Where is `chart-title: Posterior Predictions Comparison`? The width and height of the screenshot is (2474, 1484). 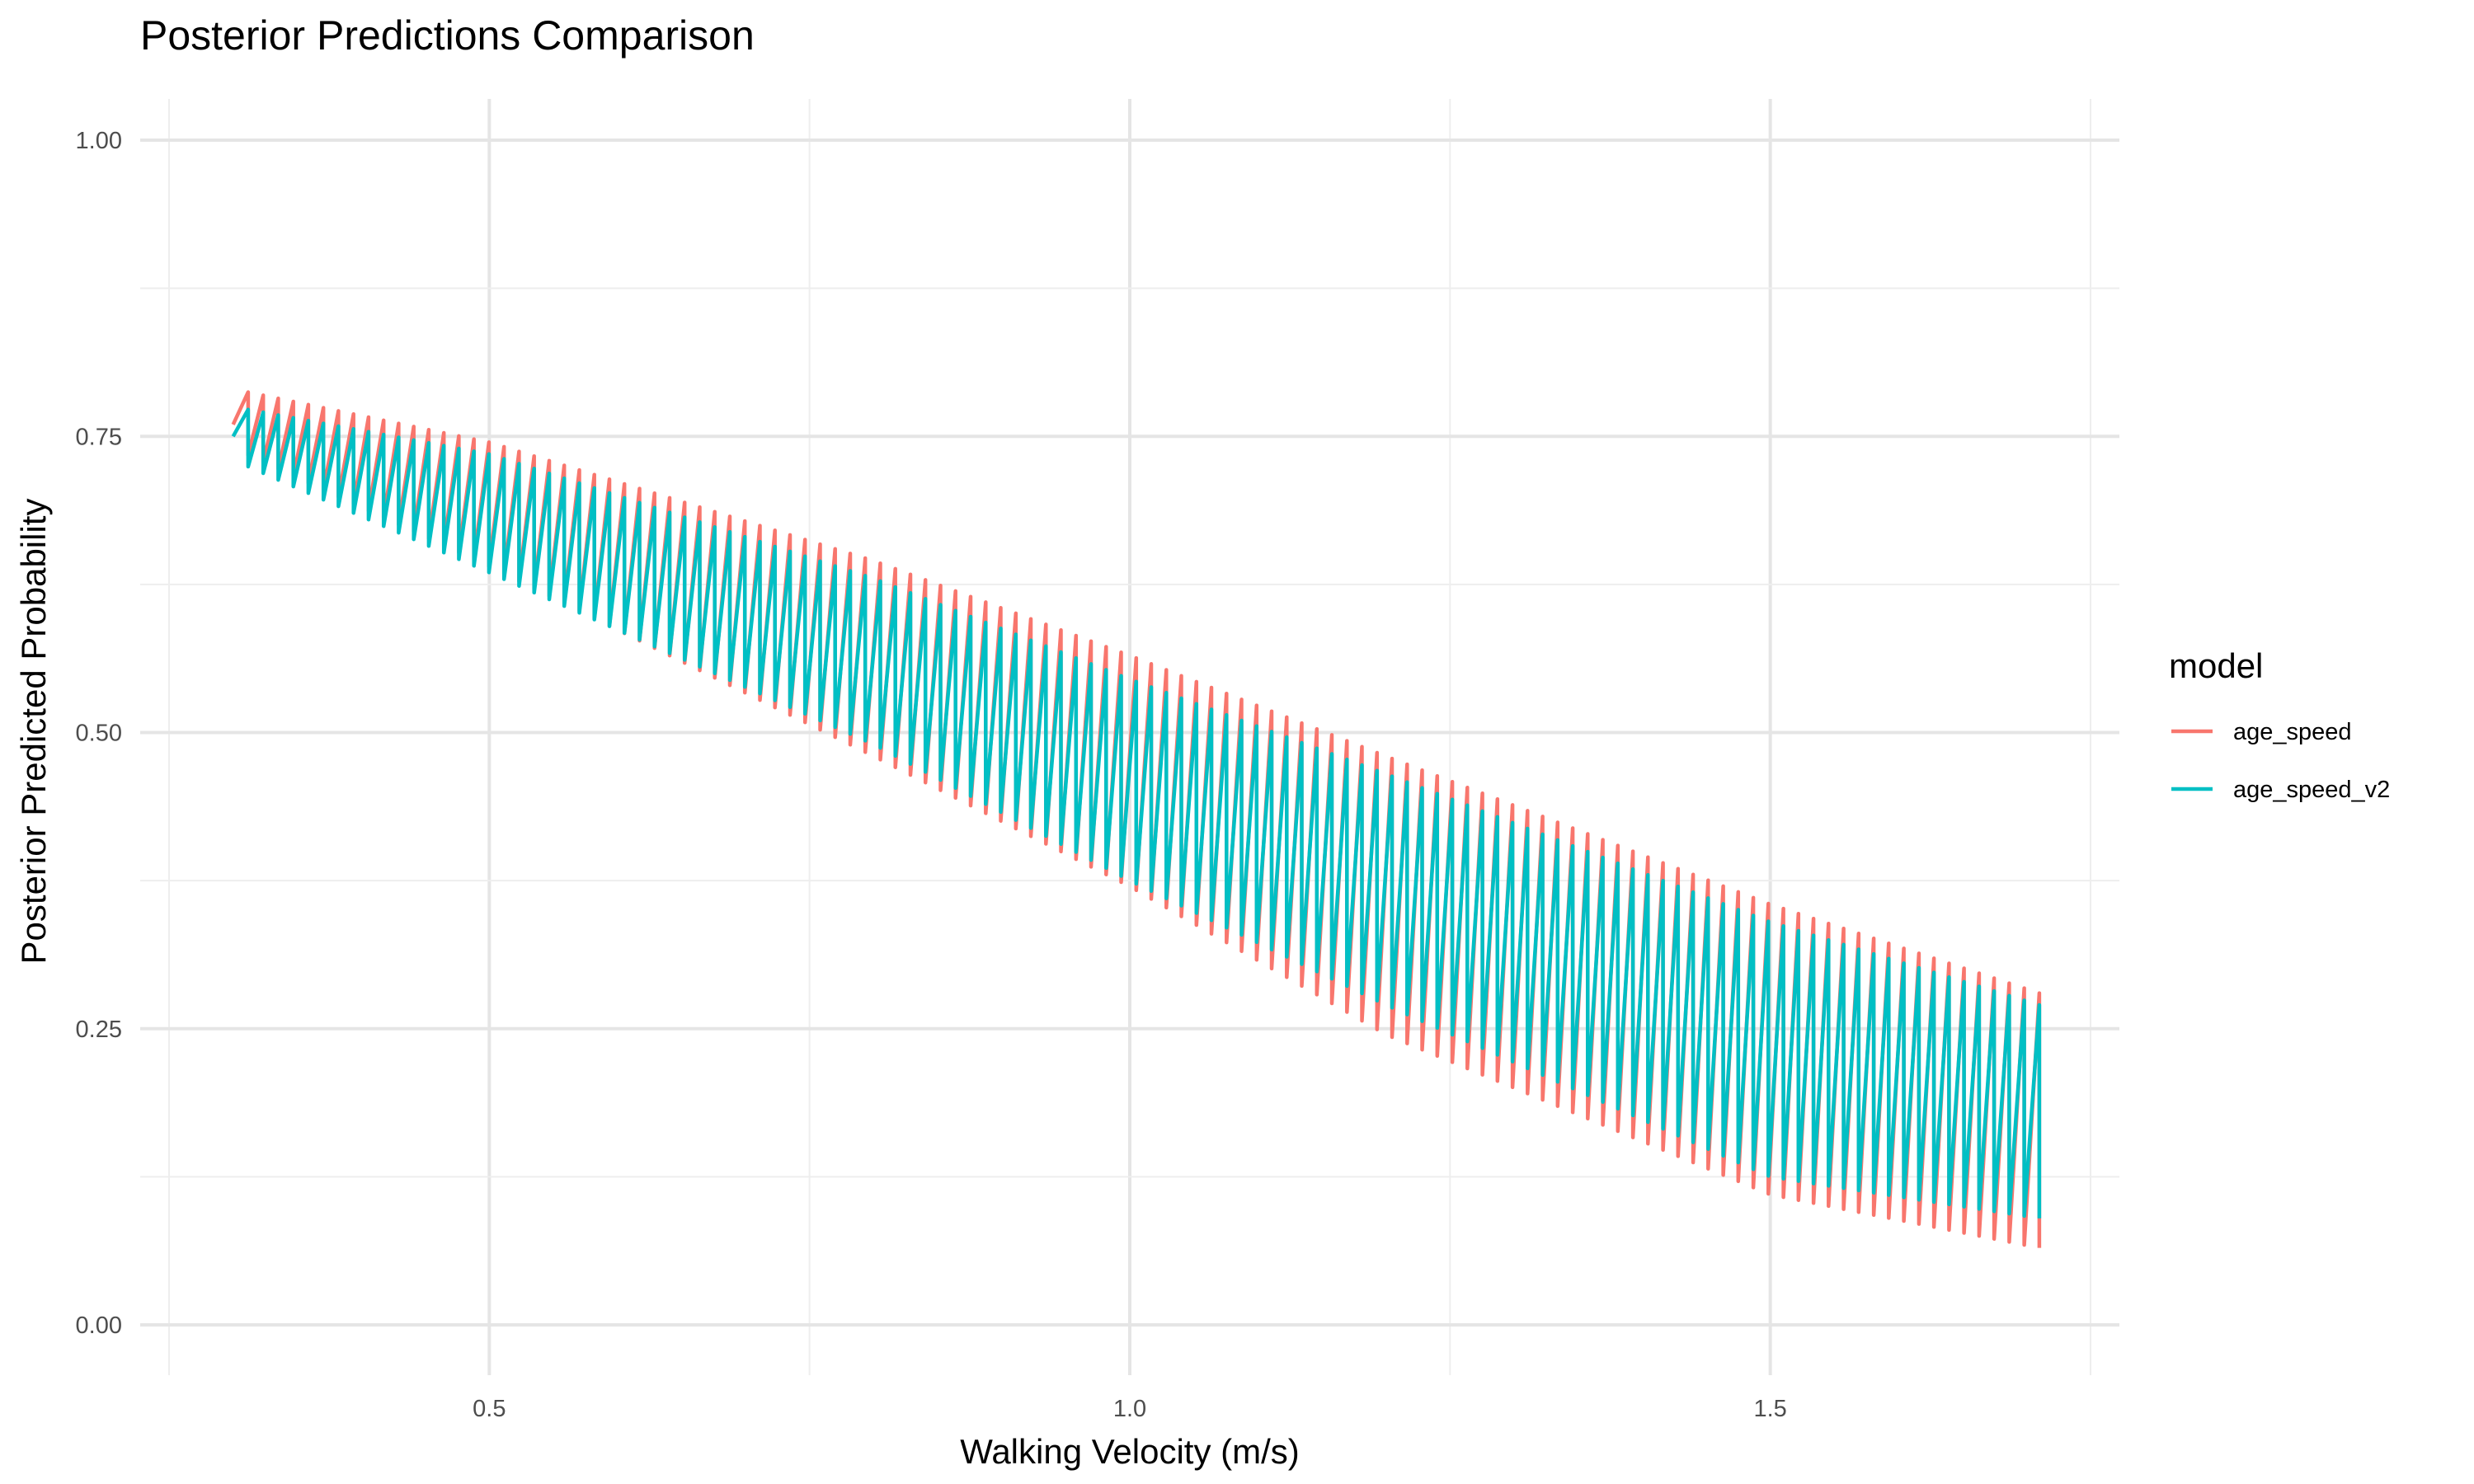 chart-title: Posterior Predictions Comparison is located at coordinates (447, 35).